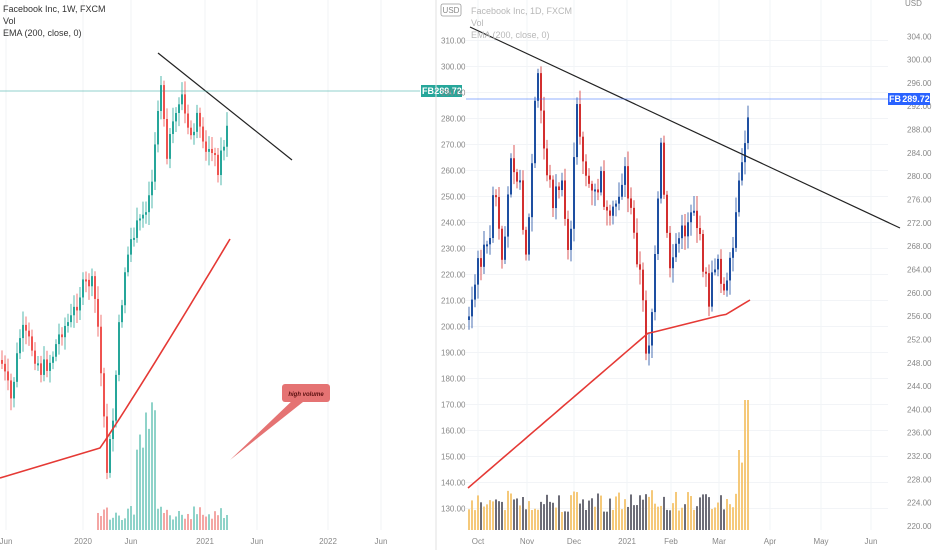 The image size is (932, 550). What do you see at coordinates (54, 9) in the screenshot?
I see `left-chart-title: Facebook Inc, 1W, FXCM` at bounding box center [54, 9].